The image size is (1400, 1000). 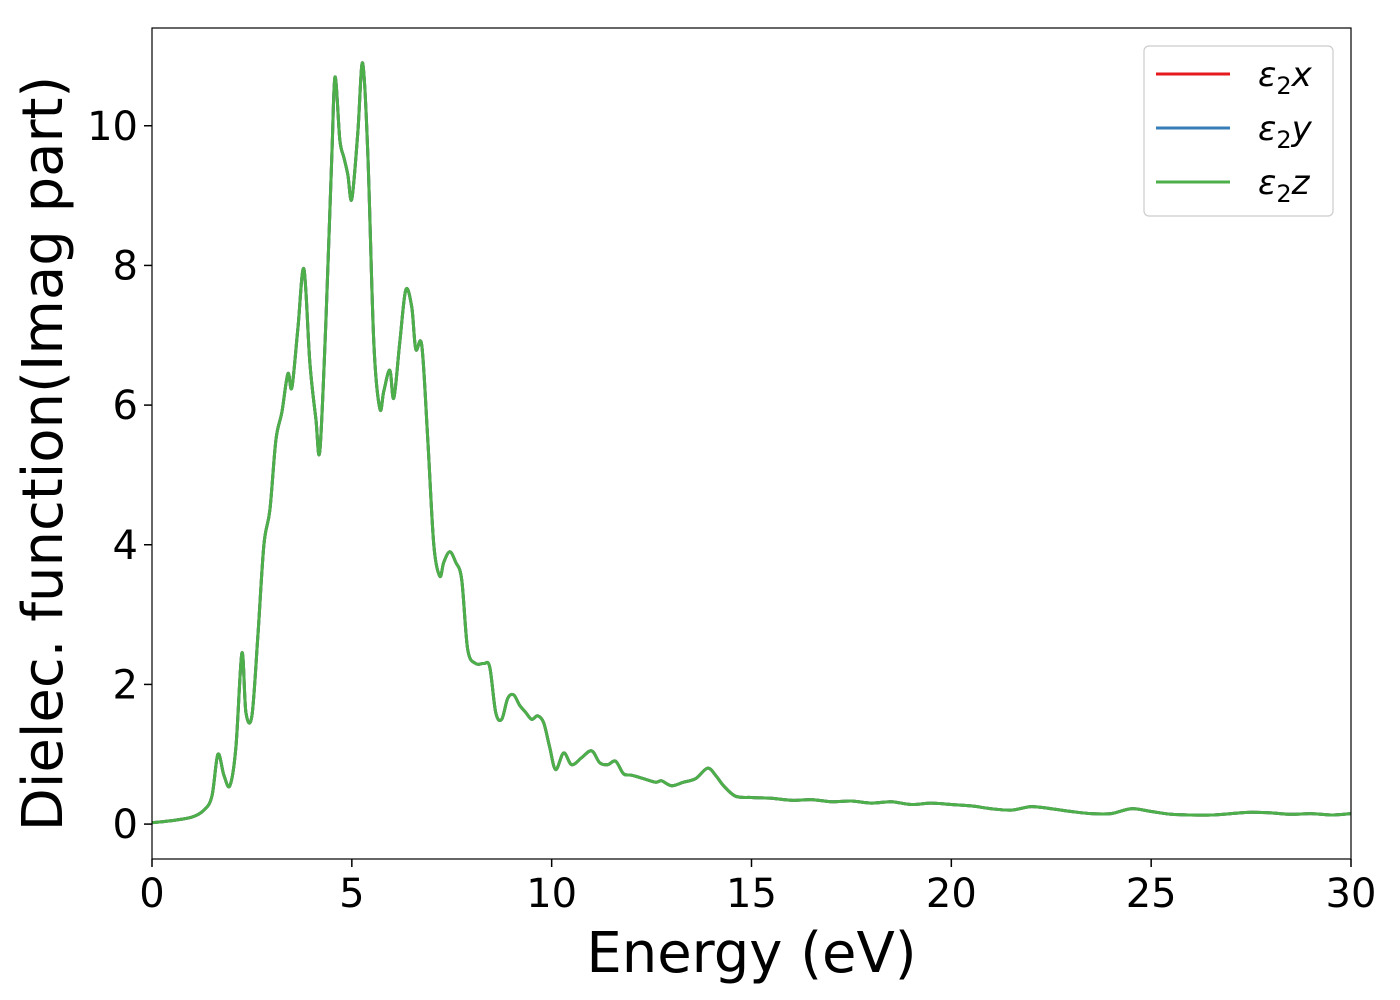 I want to click on y-tick-label: 10, so click(x=112, y=127).